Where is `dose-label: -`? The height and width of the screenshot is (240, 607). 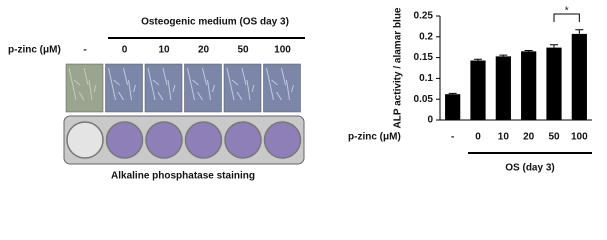
dose-label: - is located at coordinates (84, 50).